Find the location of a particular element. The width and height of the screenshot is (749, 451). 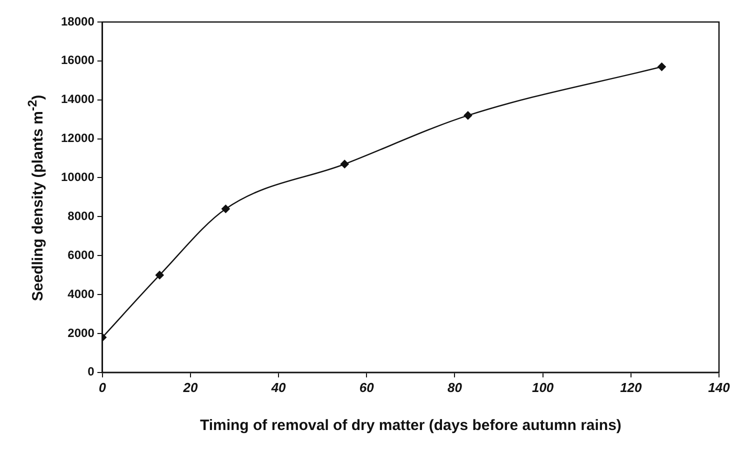

y-tick-label: 4000 is located at coordinates (81, 293).